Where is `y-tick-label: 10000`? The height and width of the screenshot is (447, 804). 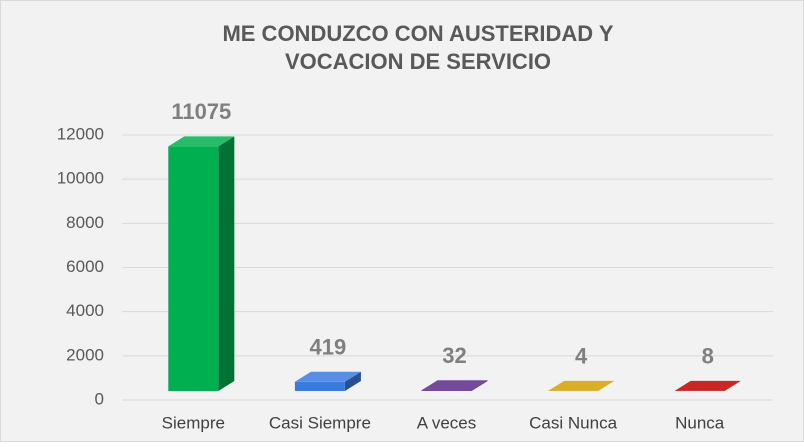 y-tick-label: 10000 is located at coordinates (80, 178).